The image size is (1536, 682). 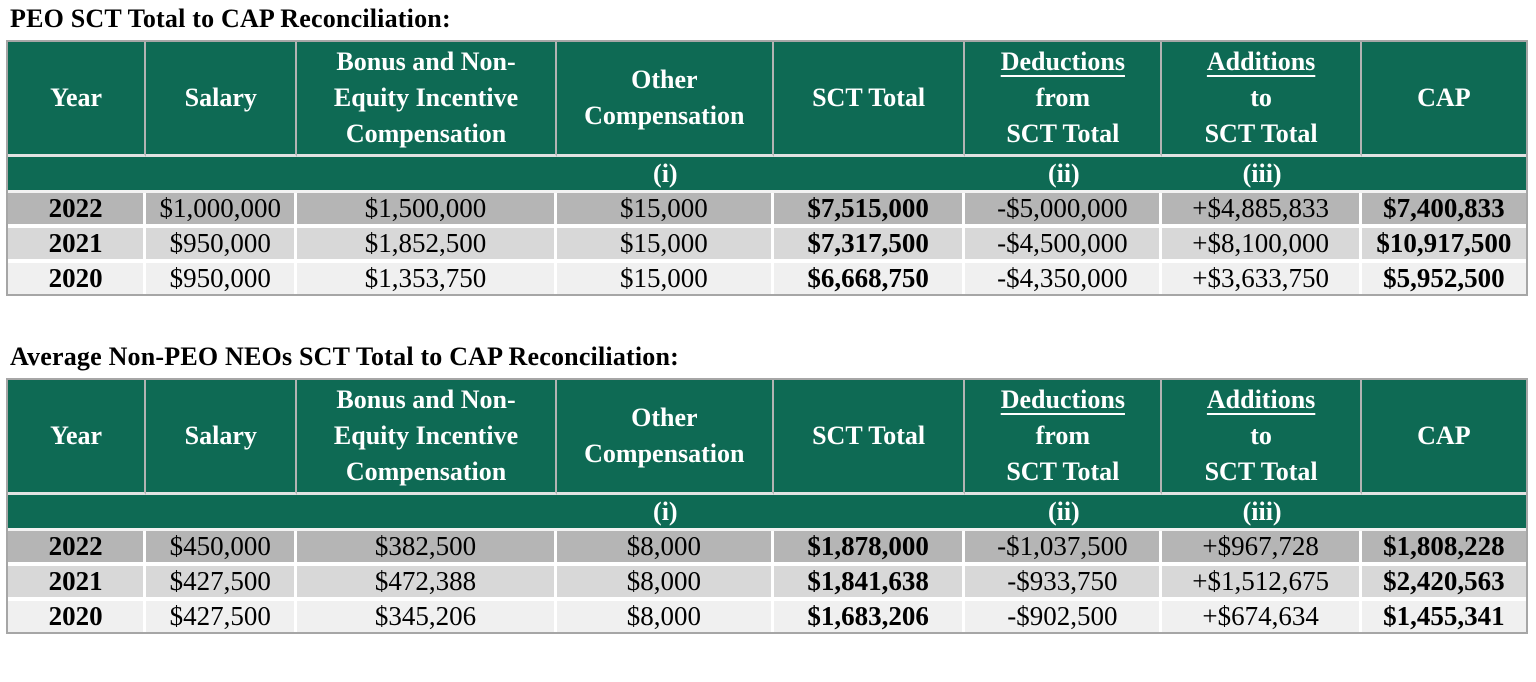 I want to click on sct-total-cell: $7,317,500, so click(x=869, y=245).